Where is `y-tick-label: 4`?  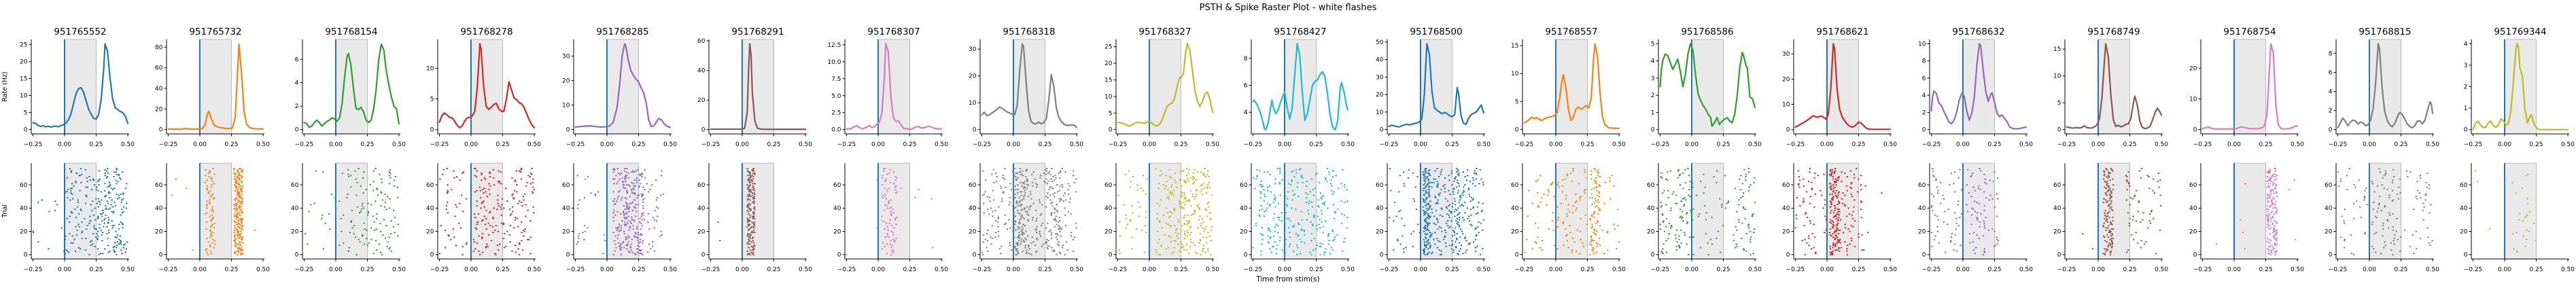
y-tick-label: 4 is located at coordinates (297, 83).